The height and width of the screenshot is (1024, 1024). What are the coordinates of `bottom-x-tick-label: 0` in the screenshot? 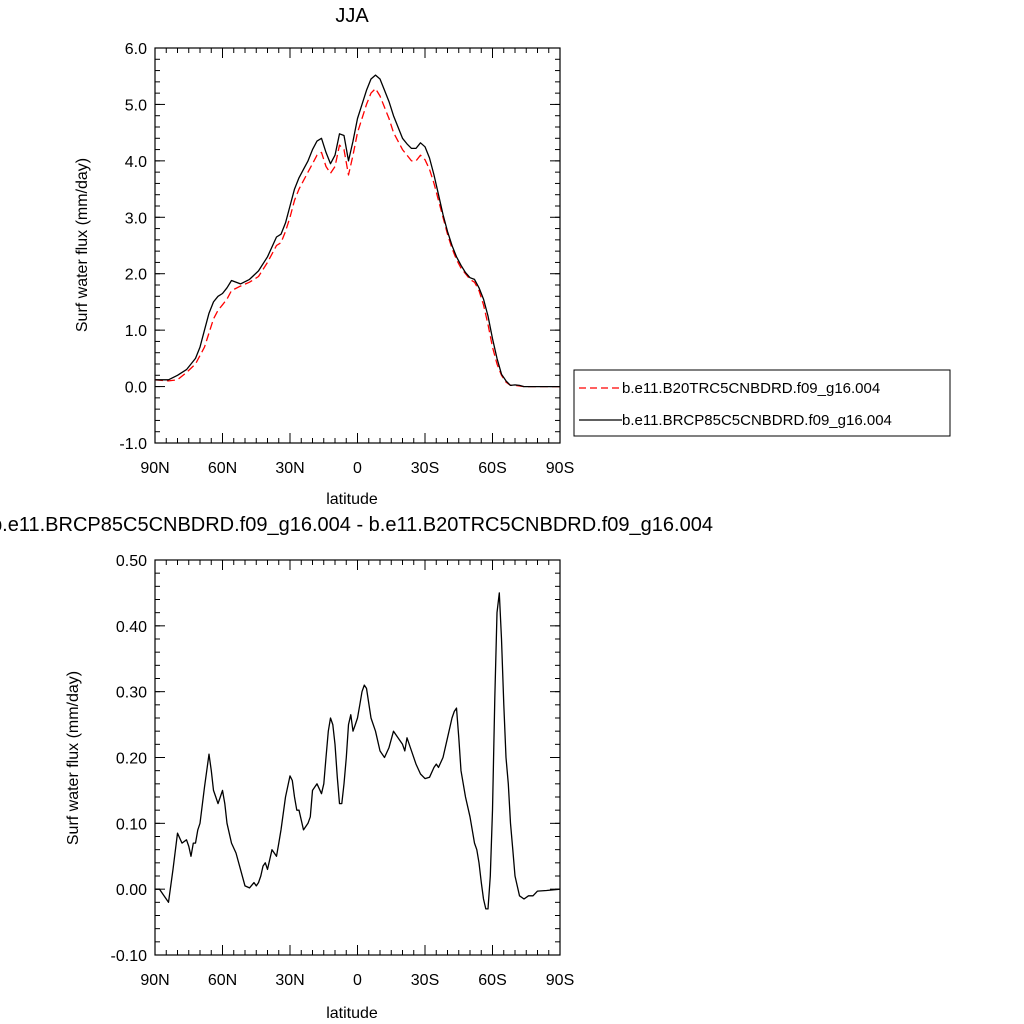 It's located at (357, 980).